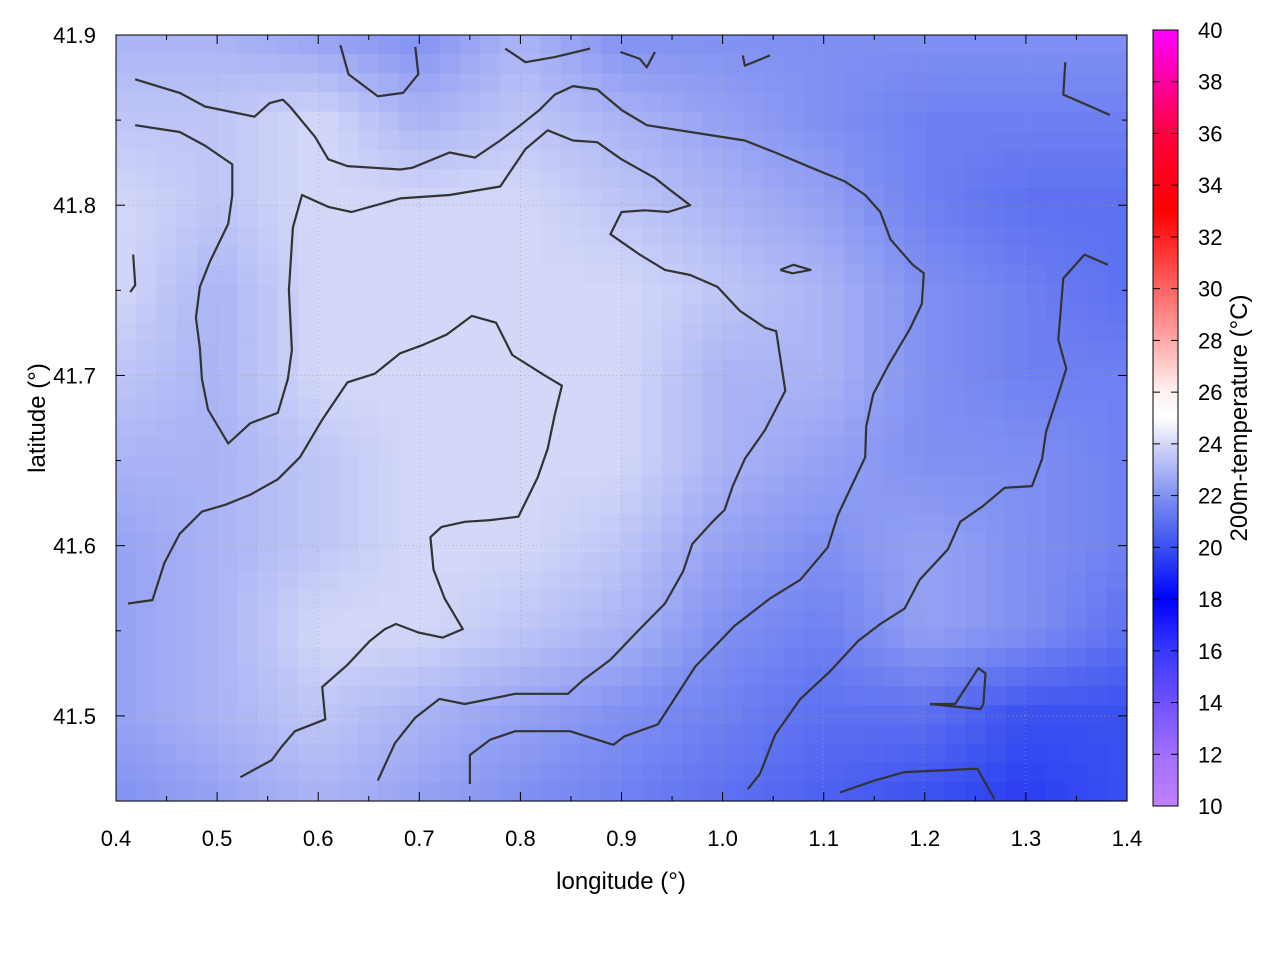  What do you see at coordinates (74, 376) in the screenshot?
I see `y-tick-labels: 41.541.641.741.841.9` at bounding box center [74, 376].